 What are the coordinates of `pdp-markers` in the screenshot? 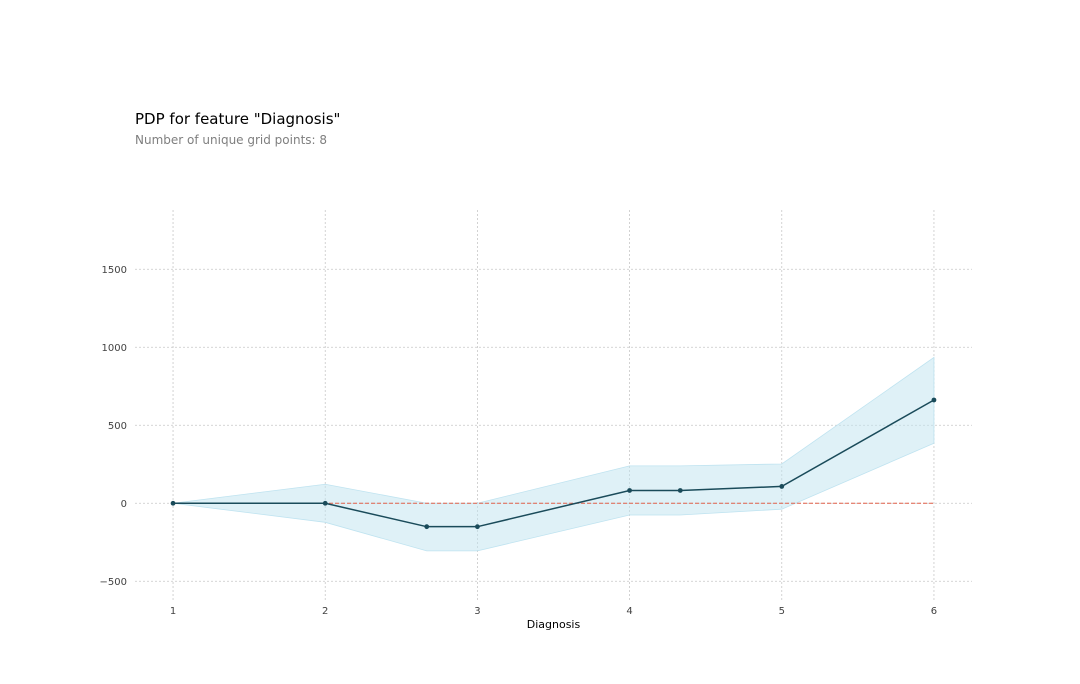 It's located at (553, 463).